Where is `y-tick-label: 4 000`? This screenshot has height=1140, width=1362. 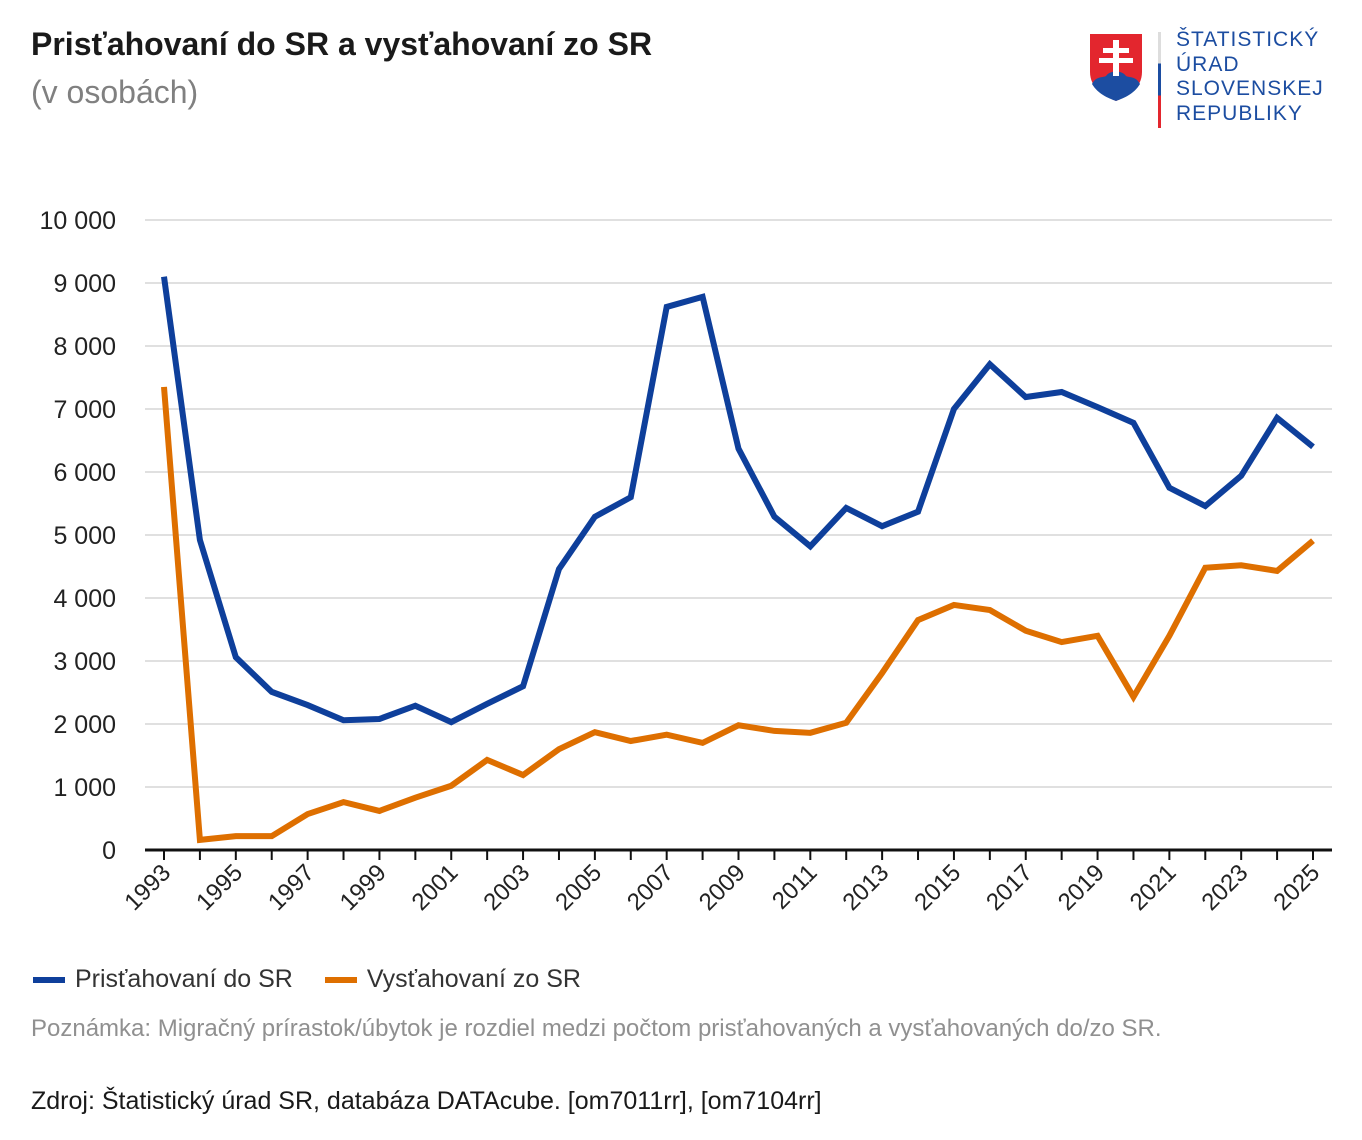
y-tick-label: 4 000 is located at coordinates (84, 599).